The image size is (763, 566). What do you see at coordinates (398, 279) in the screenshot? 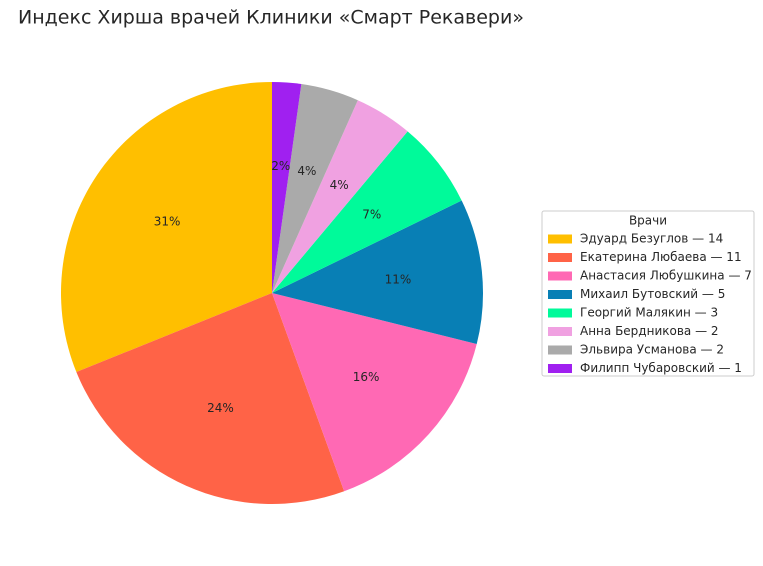
I see `slice-label: 11%` at bounding box center [398, 279].